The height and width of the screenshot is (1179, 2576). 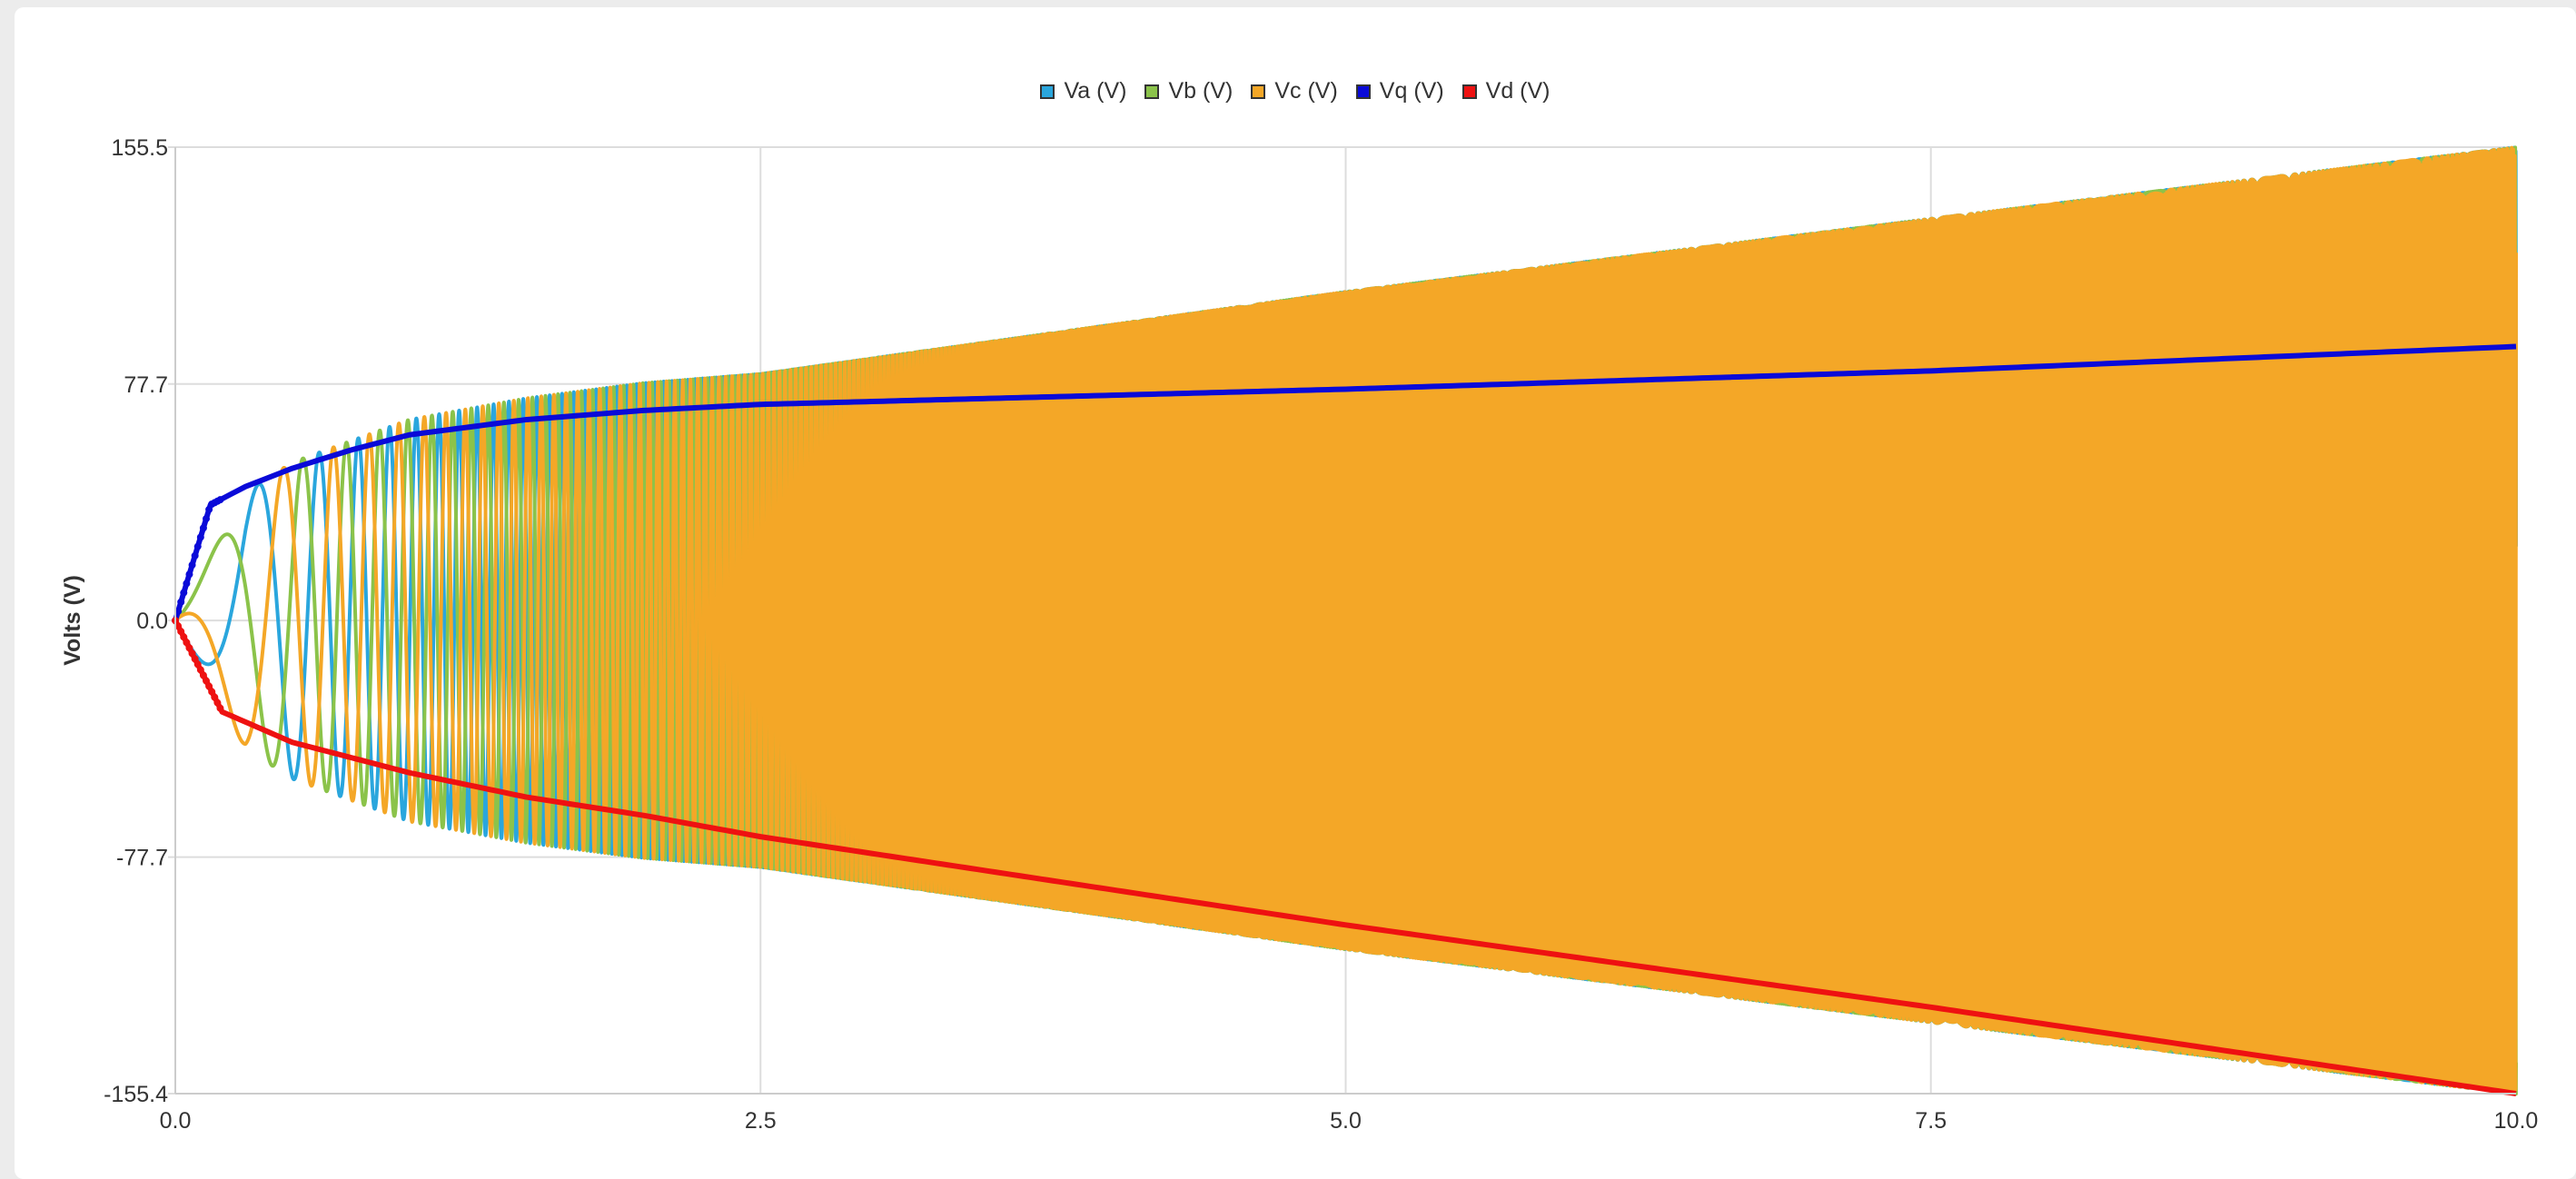 What do you see at coordinates (152, 621) in the screenshot?
I see `y-tick-label: 0.0` at bounding box center [152, 621].